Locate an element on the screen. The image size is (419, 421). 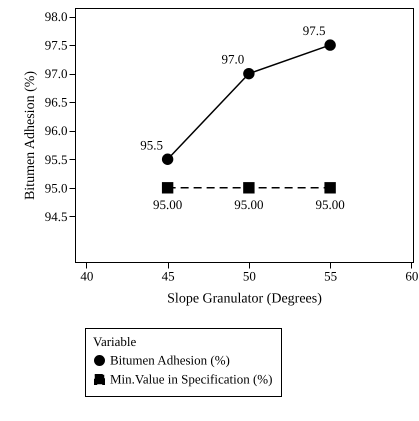
y-tick-label: 97.0 is located at coordinates (56, 74).